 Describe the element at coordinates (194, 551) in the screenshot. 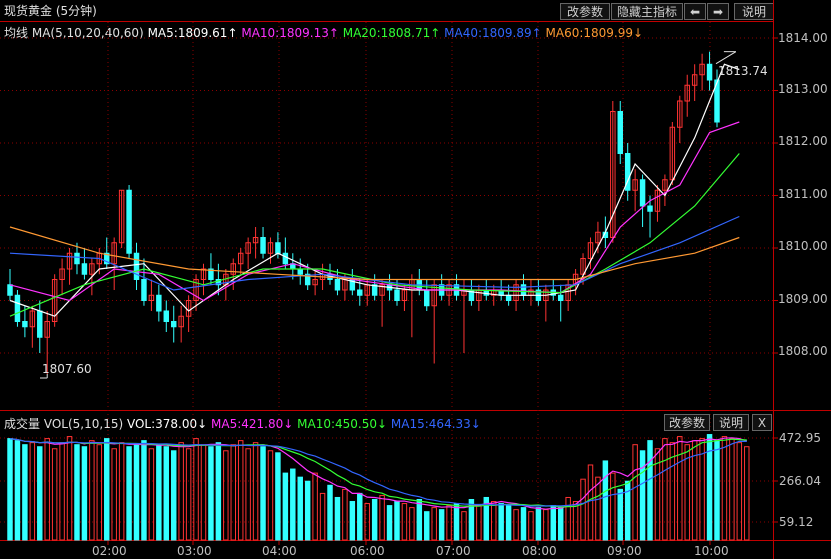

I see `time-tick: 03:00` at that location.